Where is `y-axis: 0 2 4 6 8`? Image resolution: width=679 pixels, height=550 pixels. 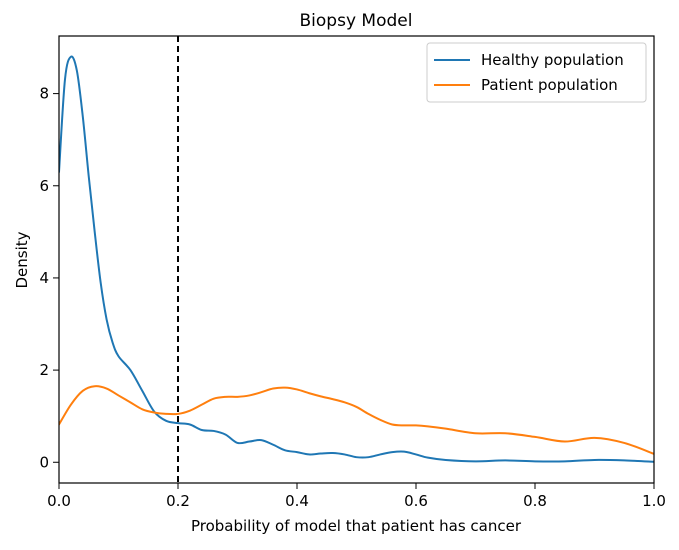 y-axis: 0 2 4 6 8 is located at coordinates (49, 278).